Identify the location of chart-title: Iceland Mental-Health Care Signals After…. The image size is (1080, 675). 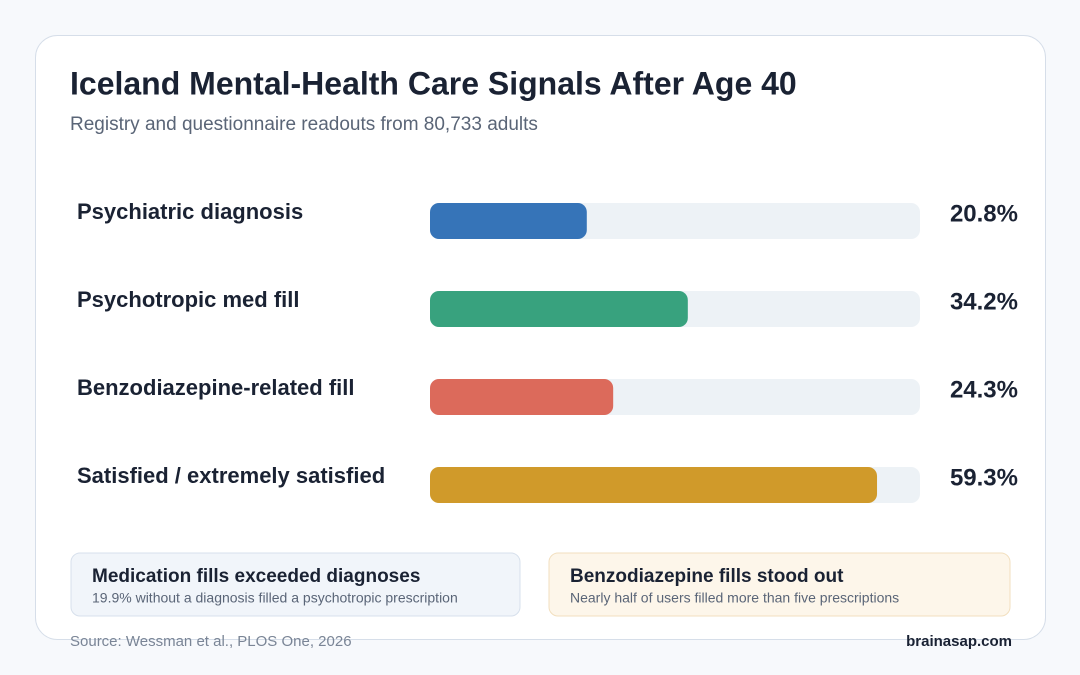
(433, 83).